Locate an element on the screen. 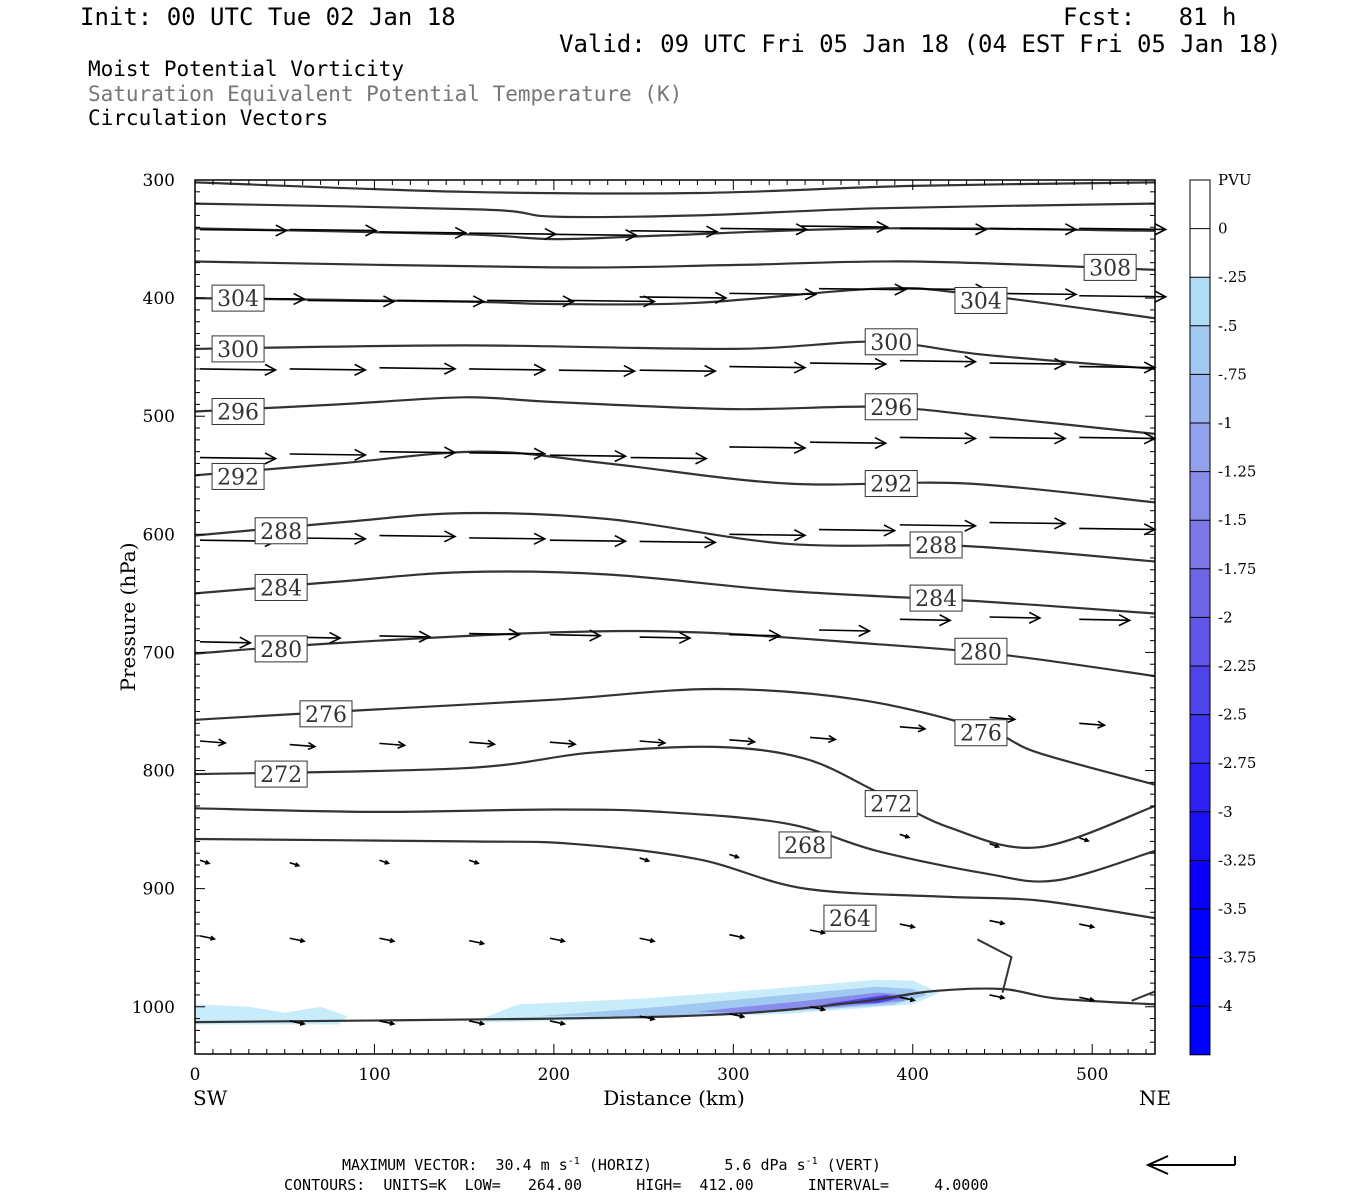 This screenshot has height=1200, width=1350. contour-label-272-0: 272 is located at coordinates (281, 774).